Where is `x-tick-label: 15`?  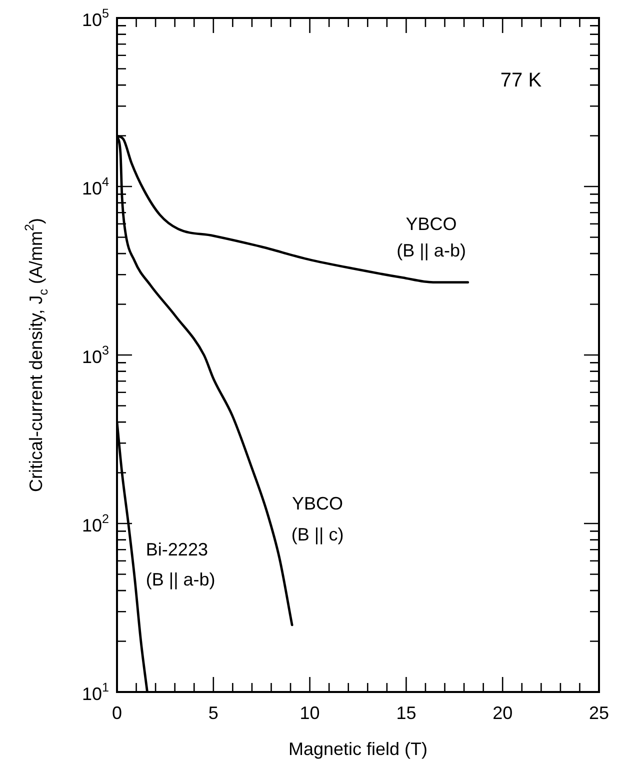
x-tick-label: 15 is located at coordinates (406, 712).